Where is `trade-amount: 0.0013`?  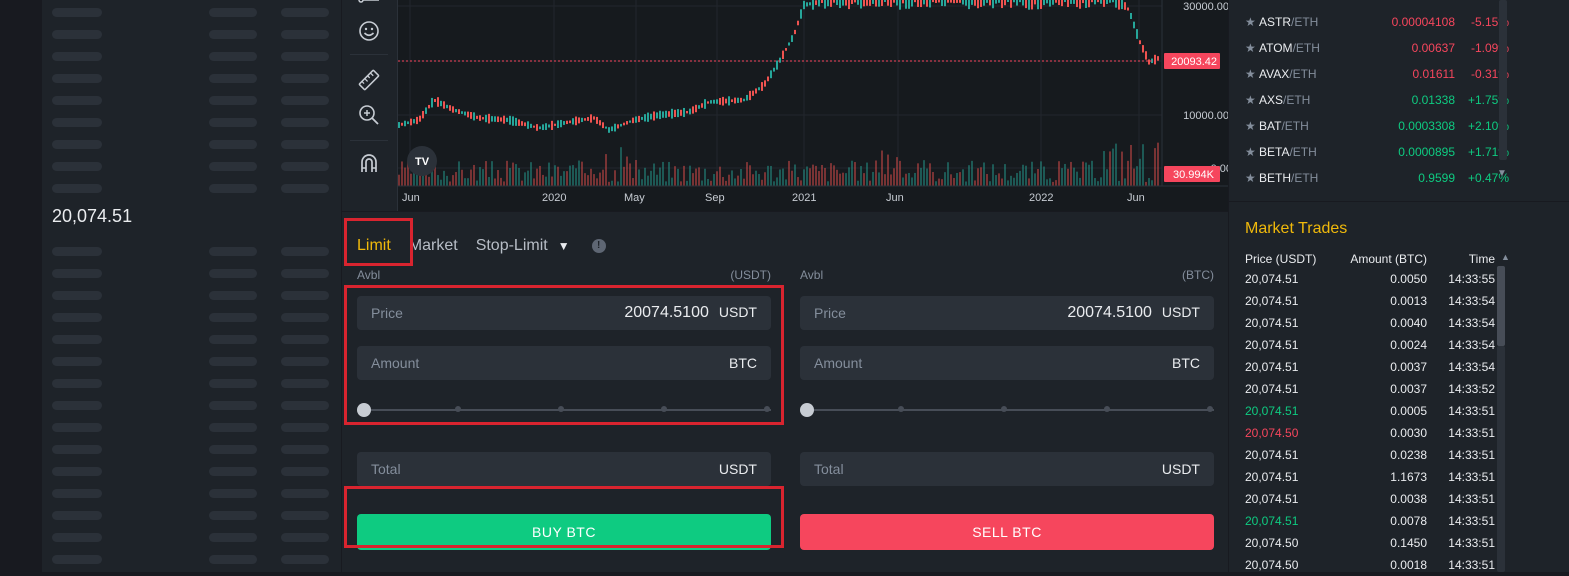
trade-amount: 0.0013 is located at coordinates (1408, 301).